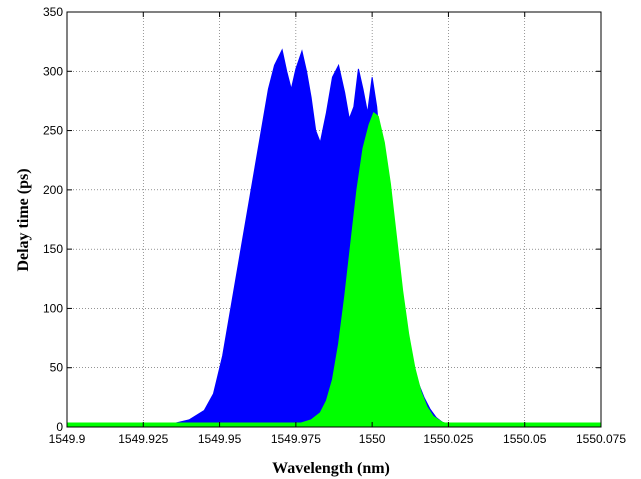 This screenshot has height=479, width=641. I want to click on x-tick-label: 1550.025, so click(448, 439).